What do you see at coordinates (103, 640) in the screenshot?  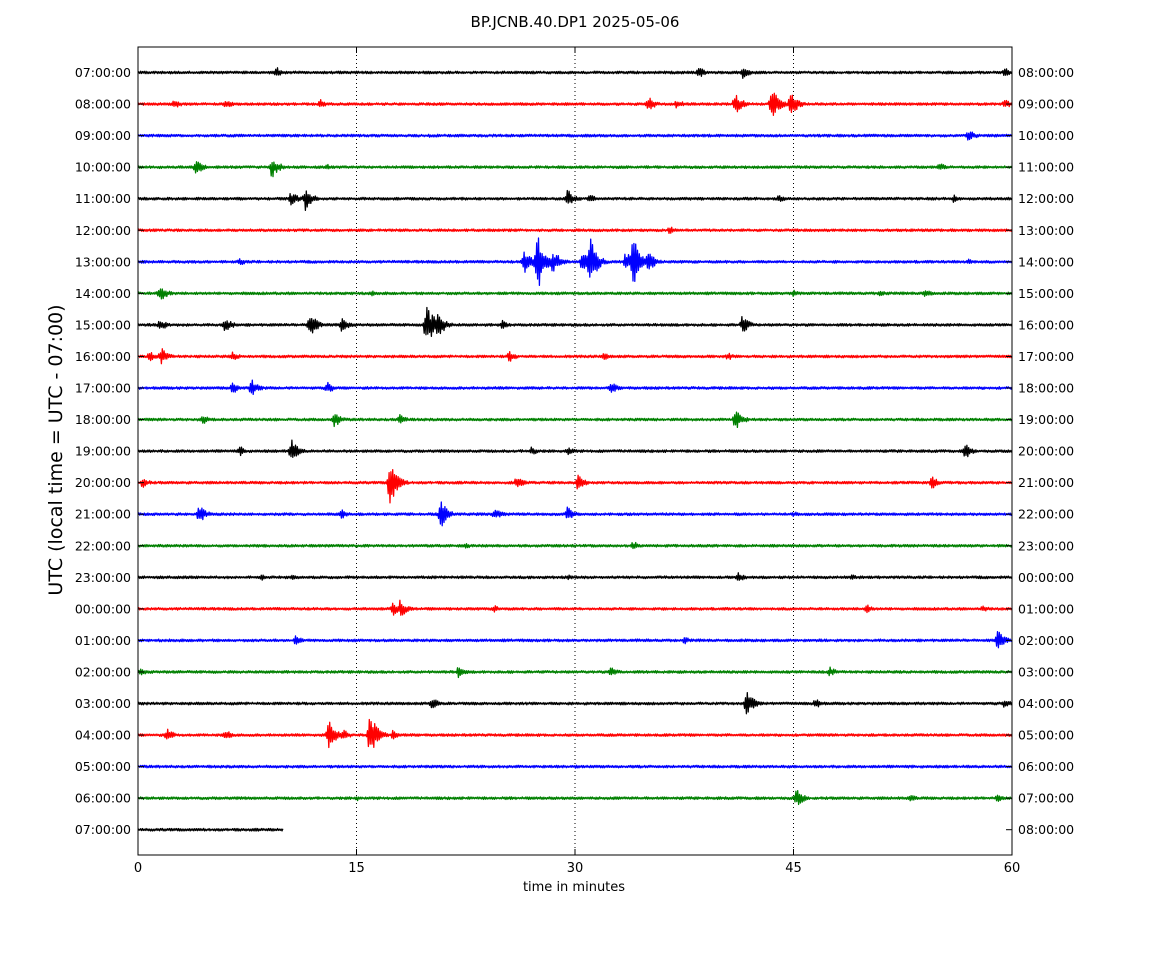 I see `y-tick-label-left: 01:00:00` at bounding box center [103, 640].